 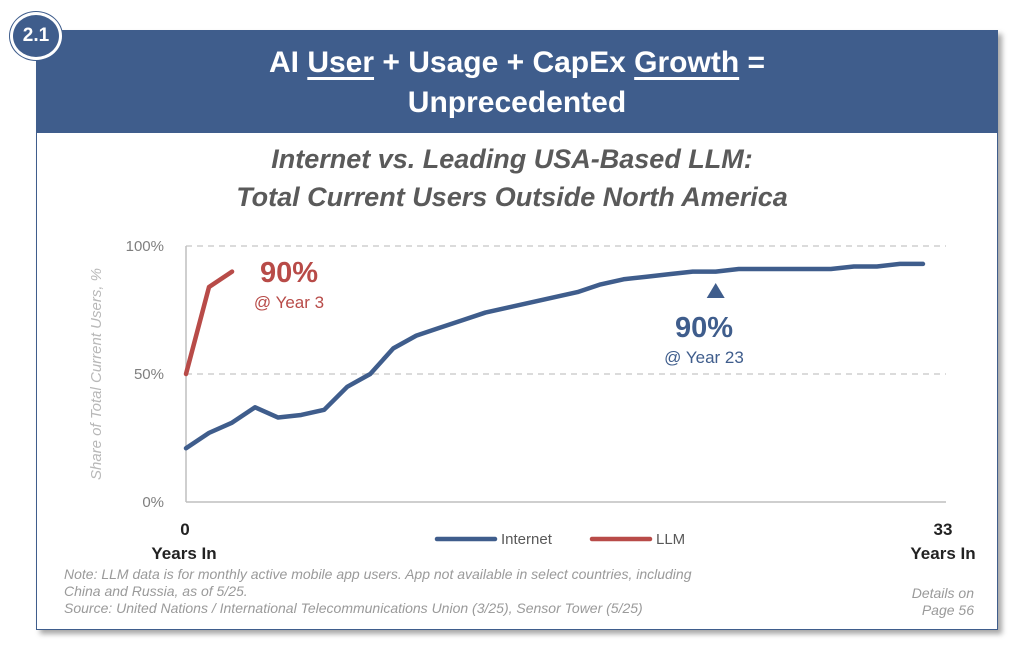 I want to click on slide-number-badge: 2.1, so click(x=36, y=36).